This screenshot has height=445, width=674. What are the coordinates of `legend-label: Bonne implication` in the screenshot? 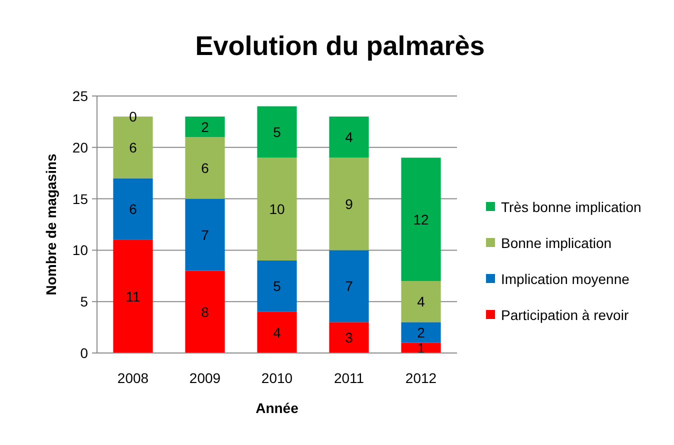 It's located at (556, 243).